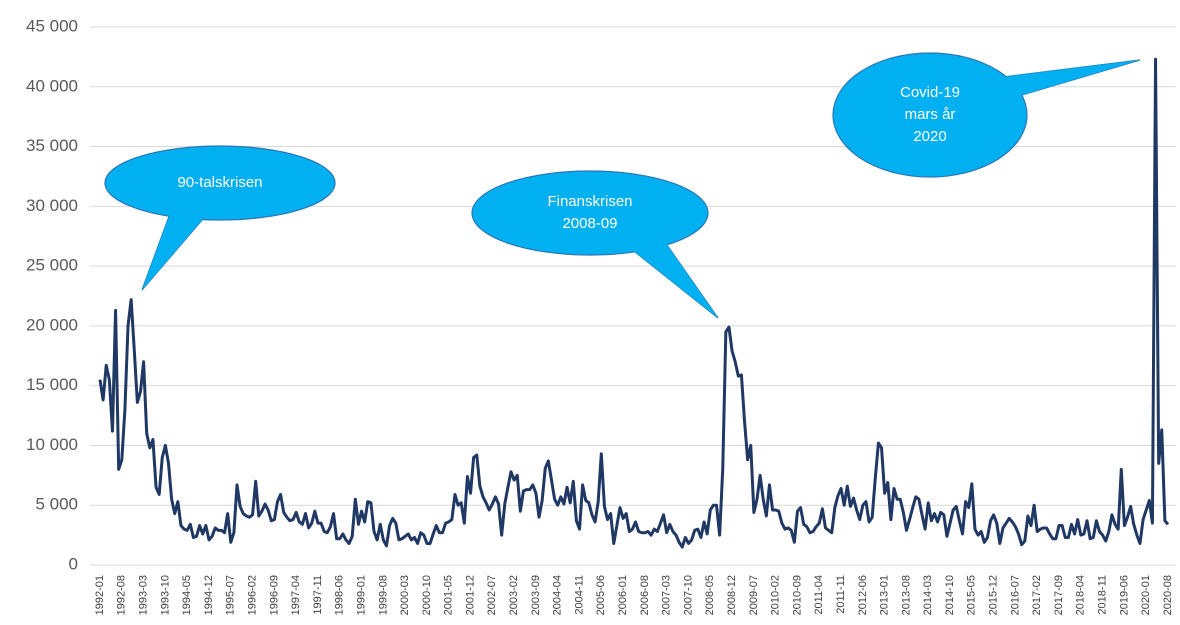 The image size is (1180, 625). I want to click on y-tick-label: 40 000, so click(52, 85).